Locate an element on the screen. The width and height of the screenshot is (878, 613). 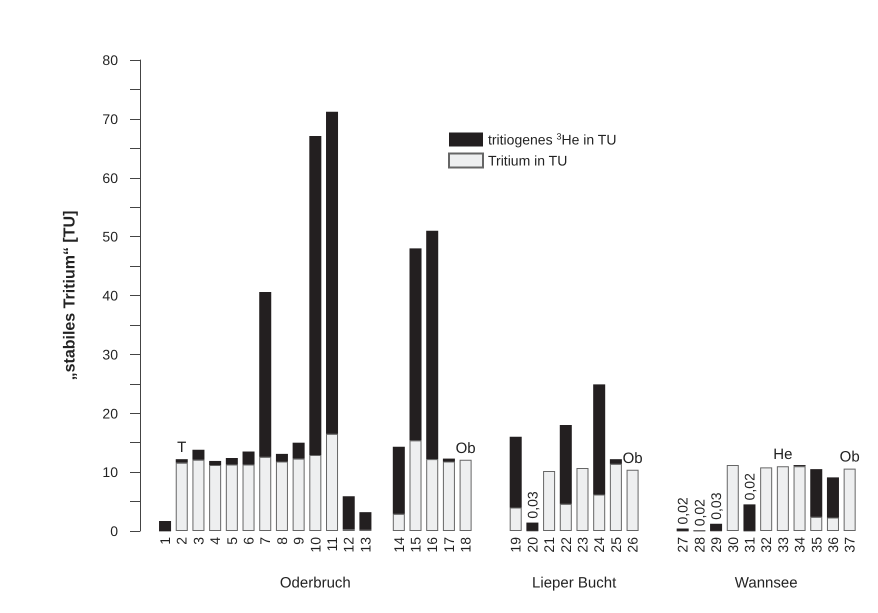
text: Oderbruch is located at coordinates (315, 583).